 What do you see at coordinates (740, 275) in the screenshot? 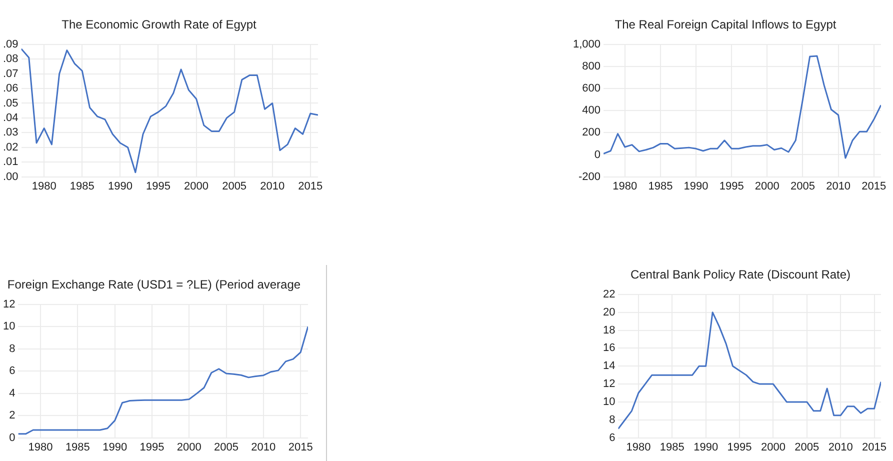
I see `chart-title: Central Bank Policy Rate (Discount Rate)` at bounding box center [740, 275].